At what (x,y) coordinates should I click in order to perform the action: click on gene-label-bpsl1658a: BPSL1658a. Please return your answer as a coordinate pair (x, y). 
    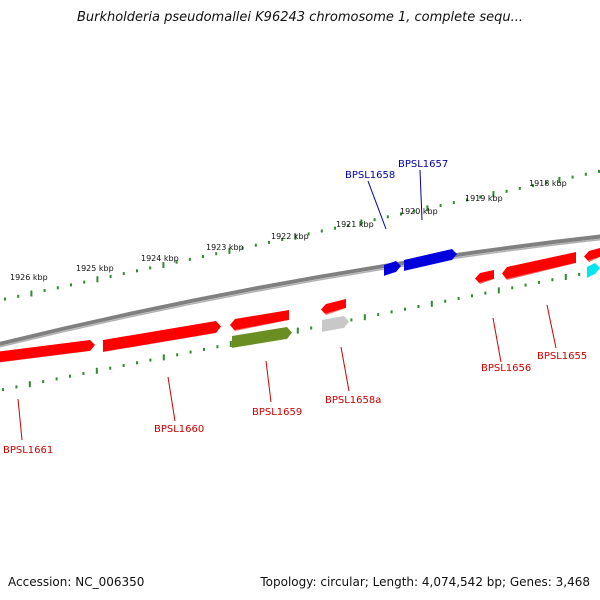
    Looking at the image, I should click on (353, 400).